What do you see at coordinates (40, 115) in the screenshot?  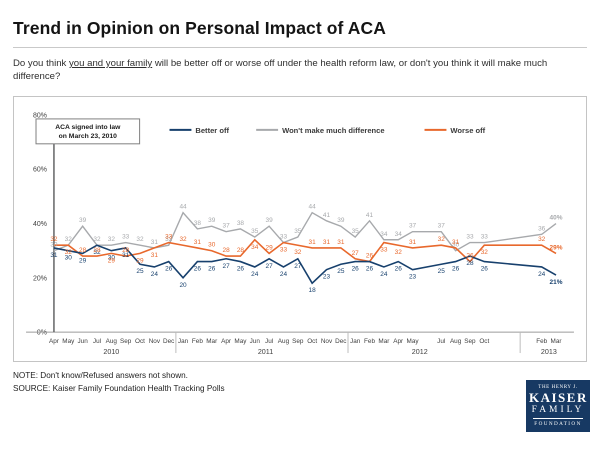 I see `y-axis-tick-label: 80%` at bounding box center [40, 115].